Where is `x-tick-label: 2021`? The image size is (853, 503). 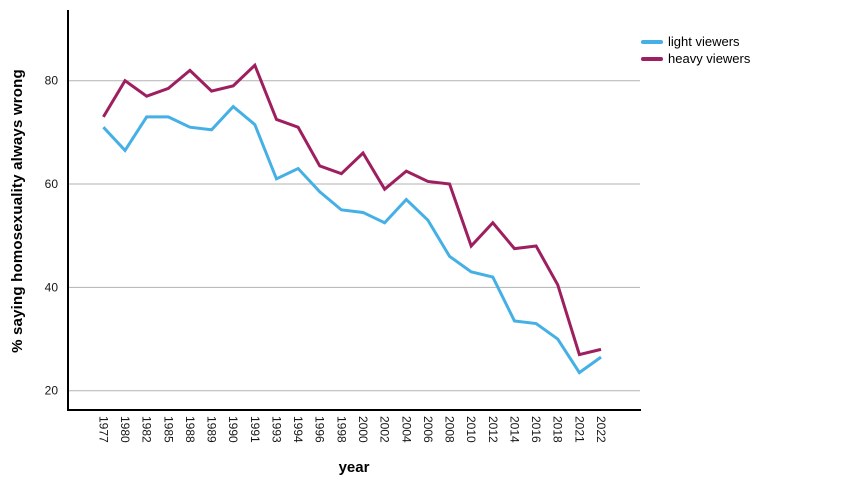
x-tick-label: 2021 is located at coordinates (579, 429).